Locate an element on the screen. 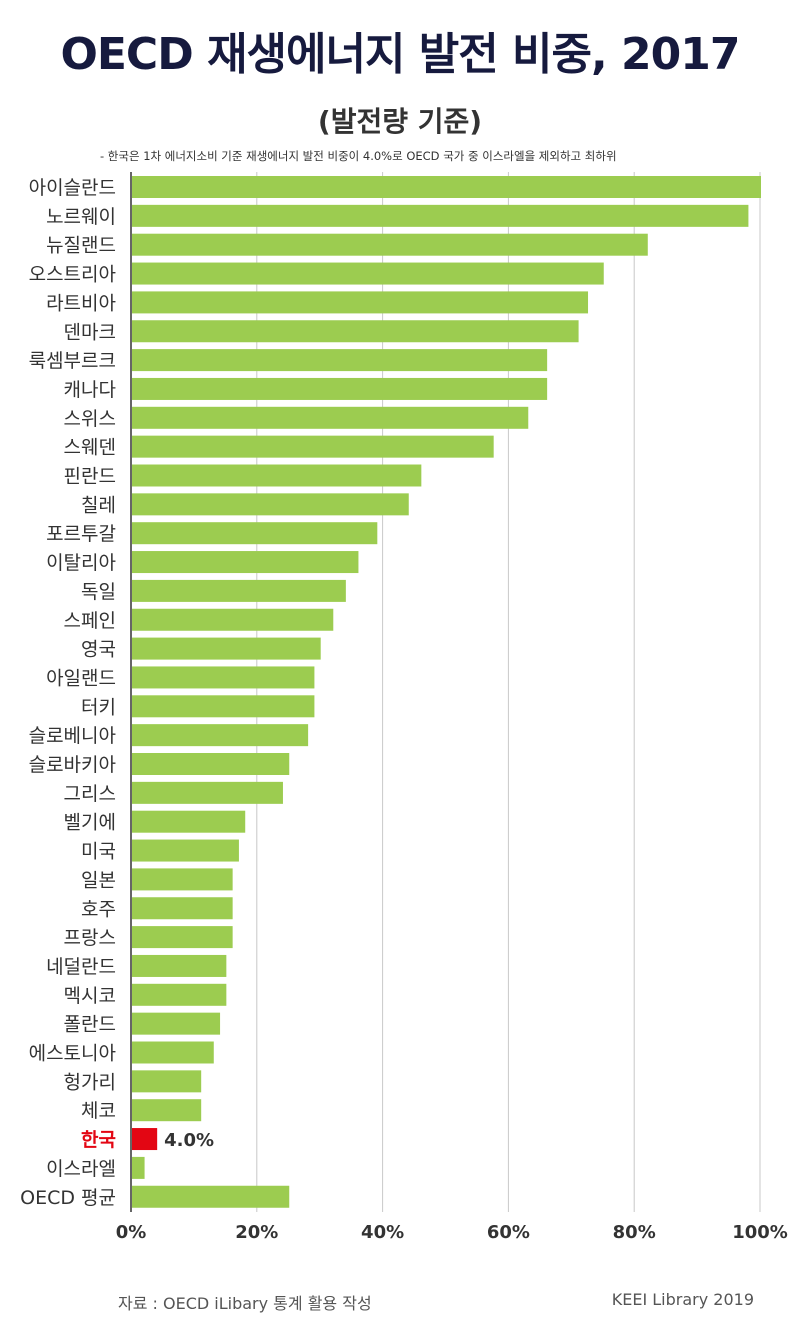 The height and width of the screenshot is (1324, 800). category-label: 한국 is located at coordinates (98, 1140).